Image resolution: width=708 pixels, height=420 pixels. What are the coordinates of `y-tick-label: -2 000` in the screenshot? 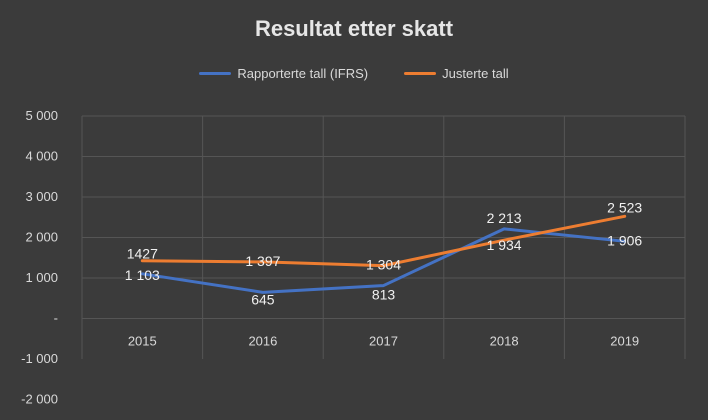 It's located at (39, 399).